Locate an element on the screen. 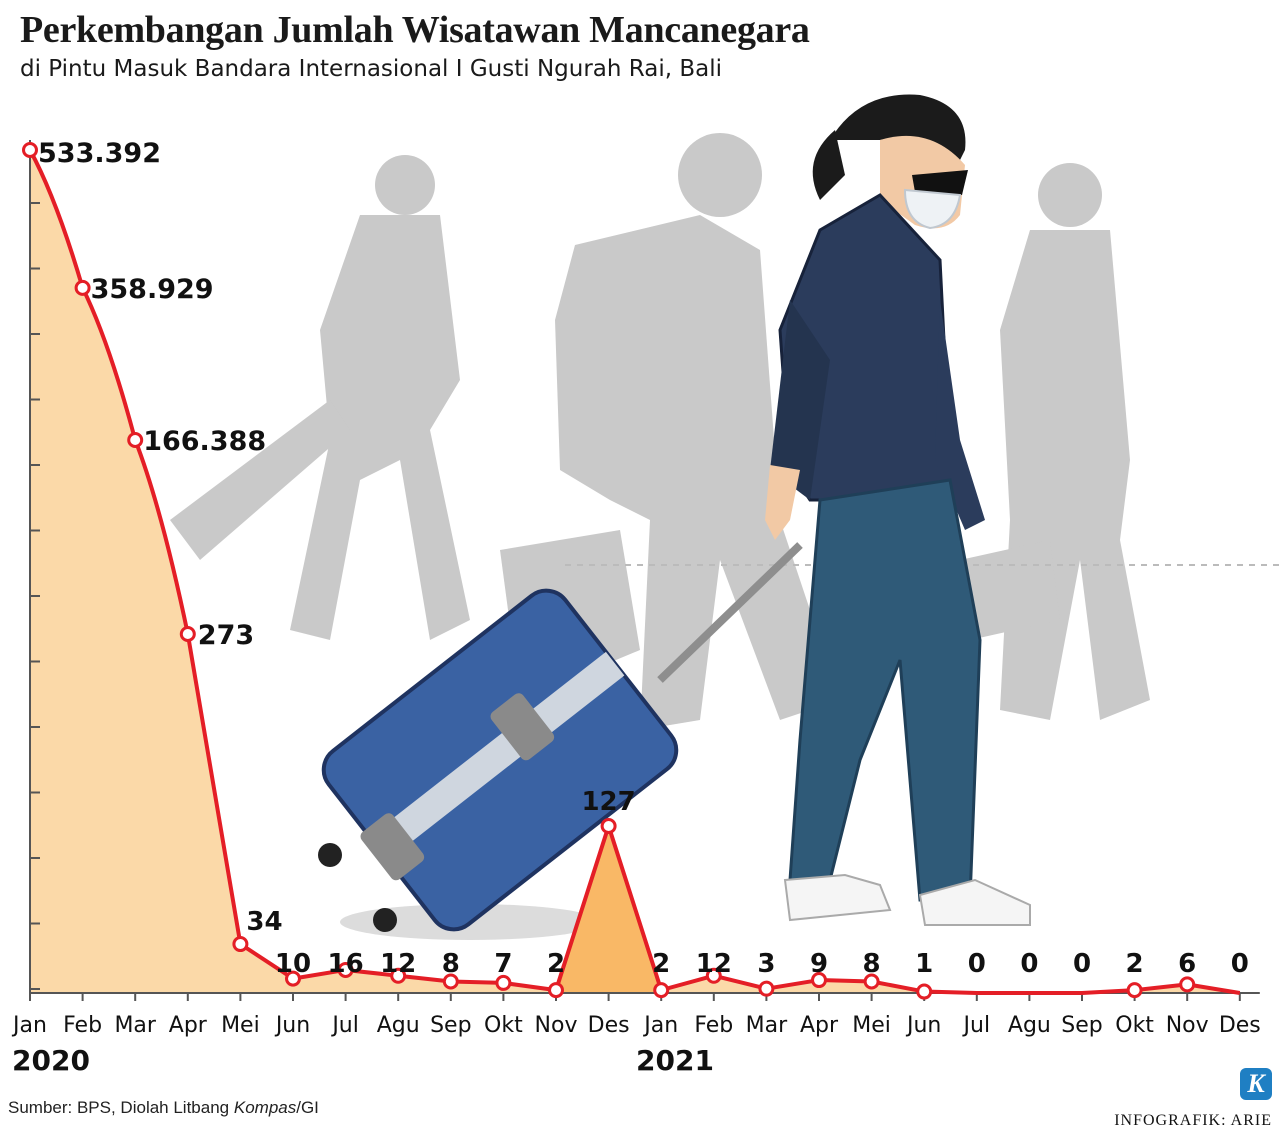  source-suffix: /GI is located at coordinates (307, 1107).